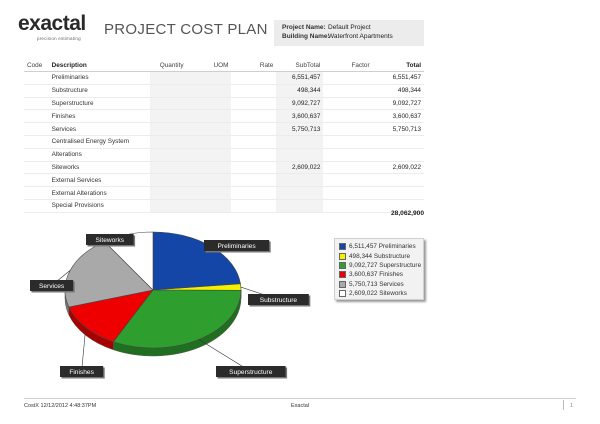 Image resolution: width=600 pixels, height=424 pixels. What do you see at coordinates (300, 91) in the screenshot?
I see `cell-subtotal: 498,344` at bounding box center [300, 91].